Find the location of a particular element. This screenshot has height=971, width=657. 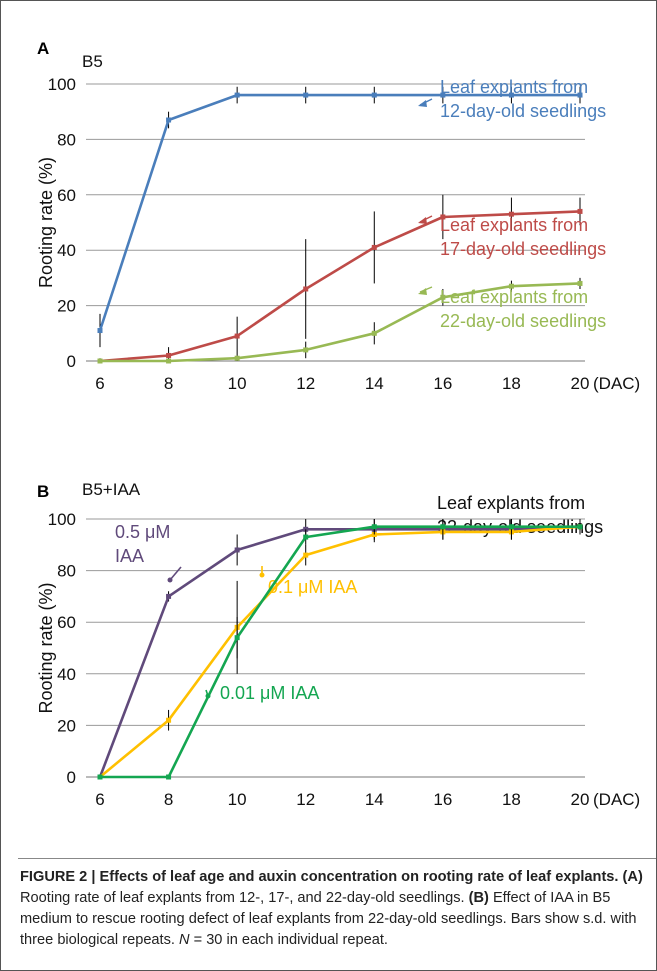

panel-a-series-2-line is located at coordinates (340, 286).